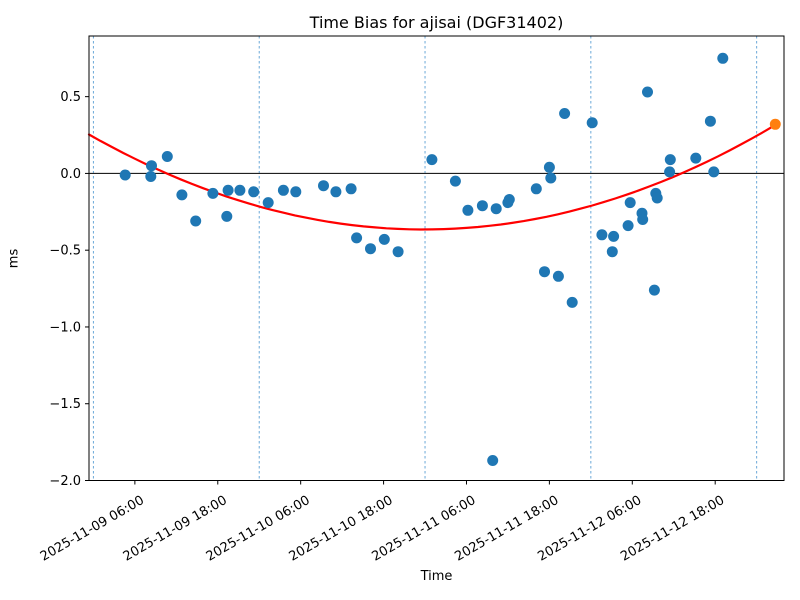 The width and height of the screenshot is (800, 600). I want to click on y-tick-label: −1.5, so click(65, 404).